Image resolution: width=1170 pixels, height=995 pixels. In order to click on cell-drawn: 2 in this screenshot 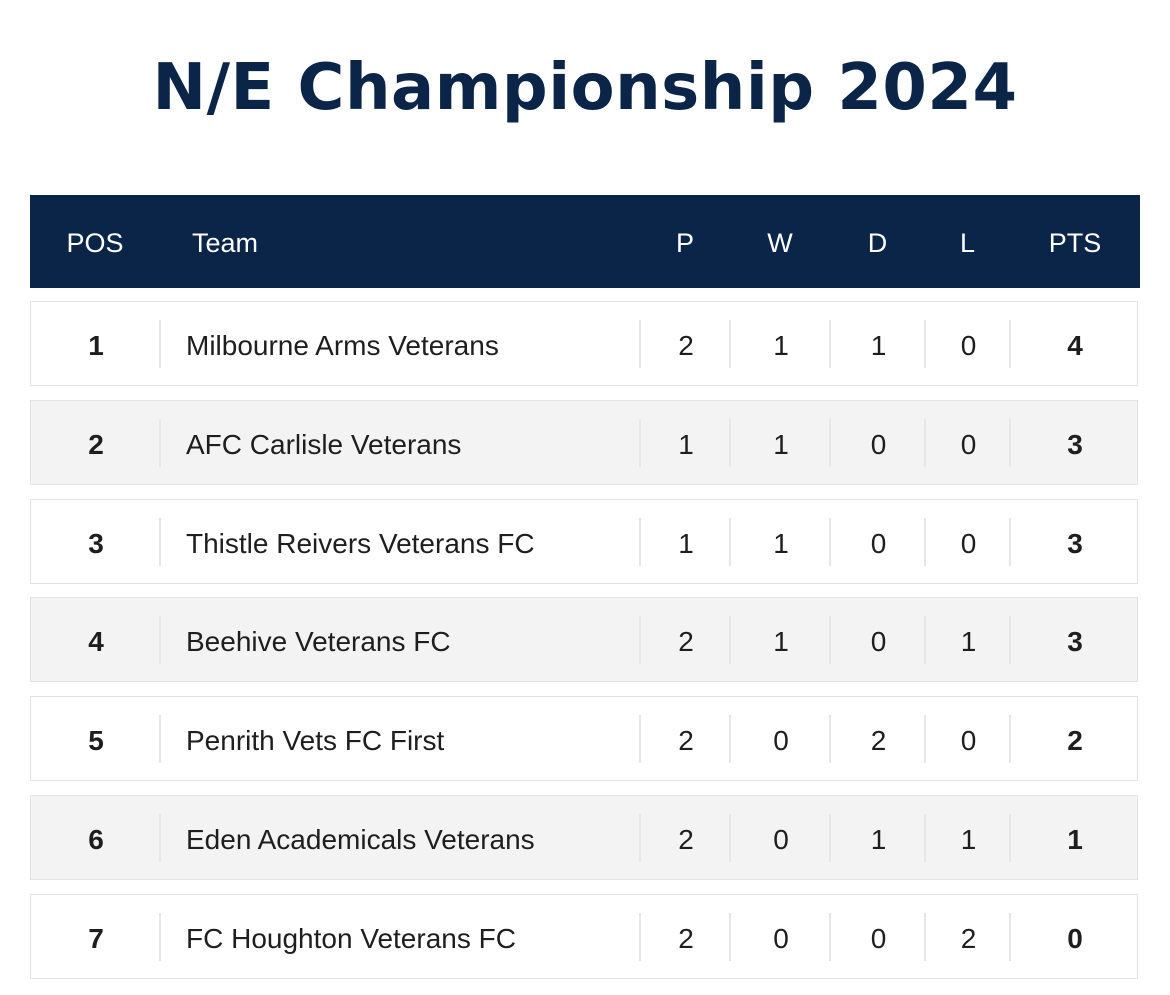, I will do `click(878, 740)`.